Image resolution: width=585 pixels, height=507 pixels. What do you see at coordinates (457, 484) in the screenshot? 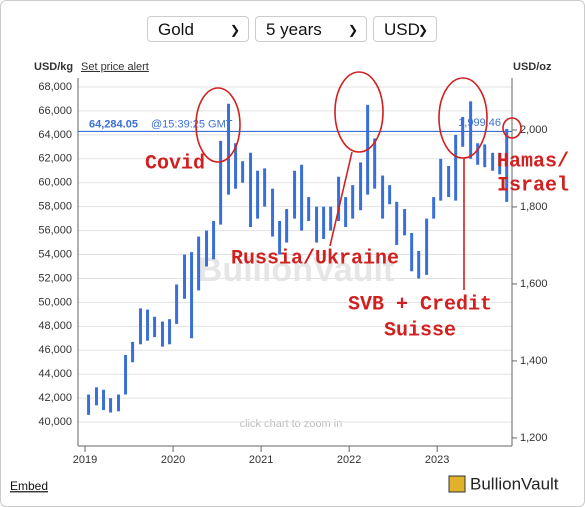
I see `logo-icon` at bounding box center [457, 484].